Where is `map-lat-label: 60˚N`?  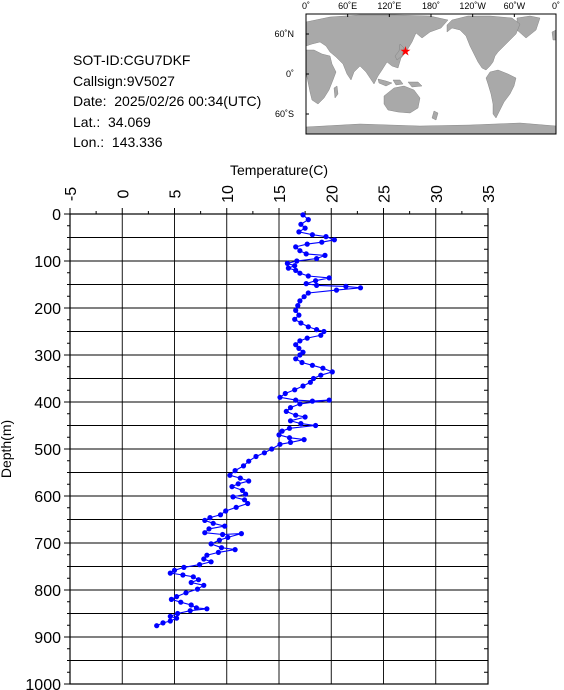
map-lat-label: 60˚N is located at coordinates (284, 34).